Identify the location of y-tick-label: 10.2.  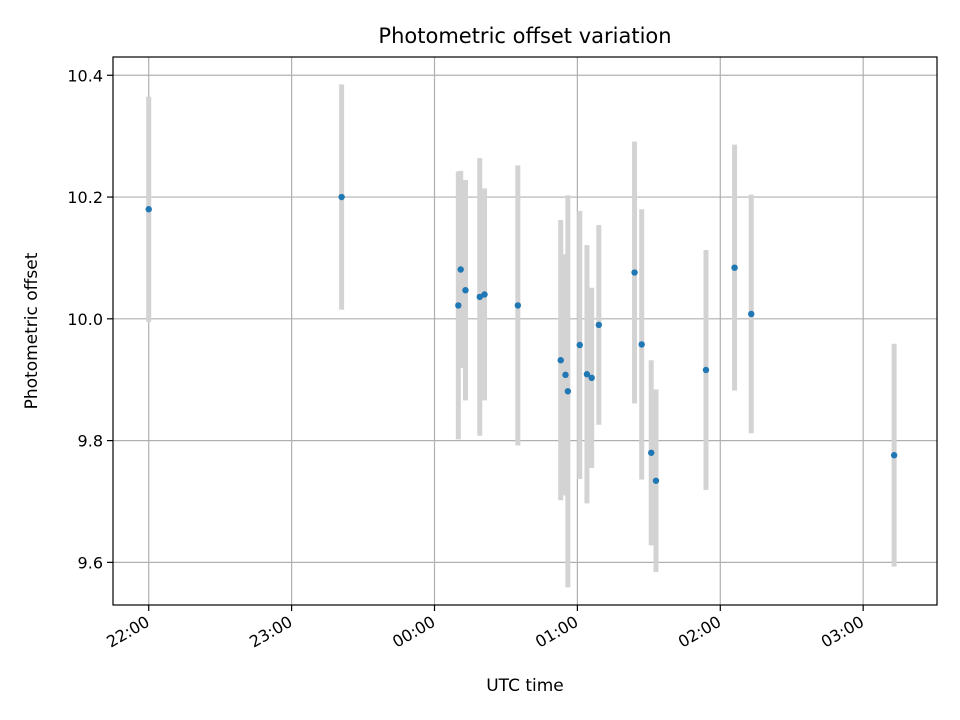
(85, 197).